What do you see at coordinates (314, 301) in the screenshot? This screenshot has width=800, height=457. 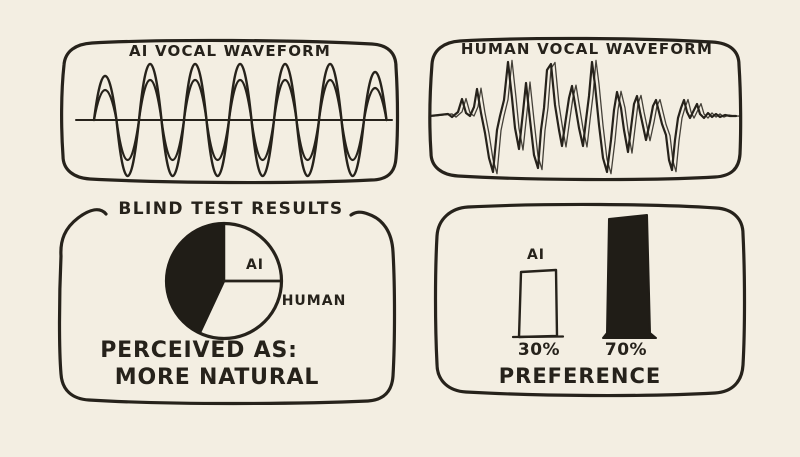 I see `pie-label-human: HUMAN` at bounding box center [314, 301].